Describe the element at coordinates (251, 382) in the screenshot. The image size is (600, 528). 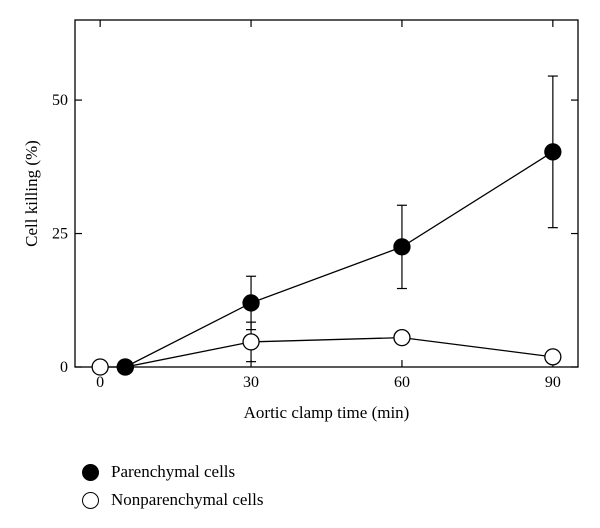
I see `x-tick-label: 30` at that location.